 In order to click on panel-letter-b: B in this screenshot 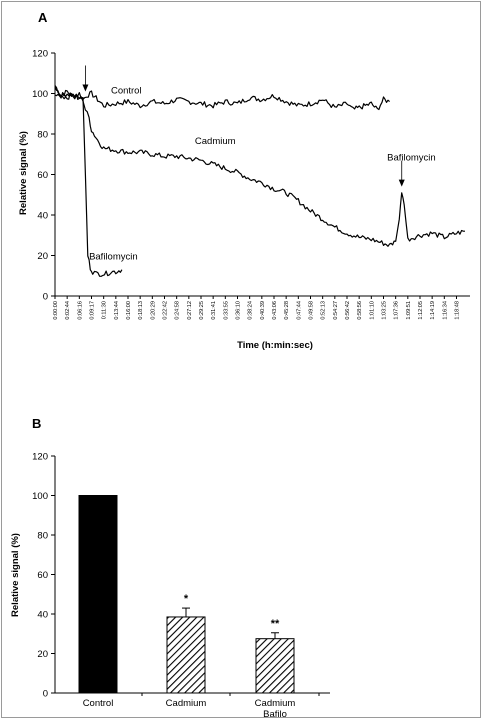, I will do `click(36, 423)`.